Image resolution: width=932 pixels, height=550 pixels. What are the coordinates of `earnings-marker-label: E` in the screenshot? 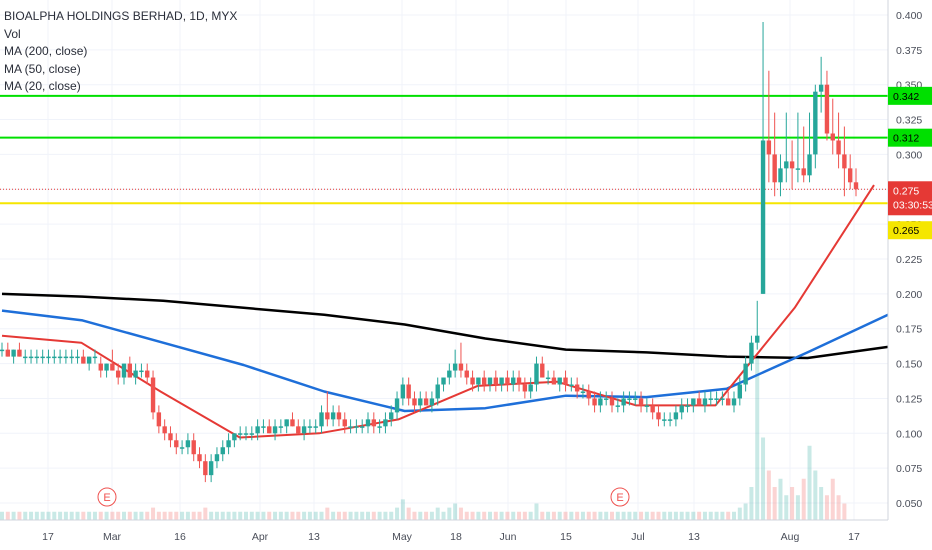 It's located at (106, 498).